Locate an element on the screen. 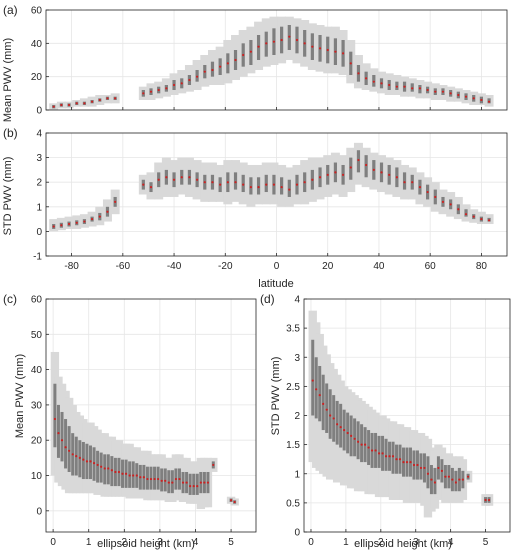 This screenshot has width=513, height=550. panel-a-letter: (a) is located at coordinates (10, 10).